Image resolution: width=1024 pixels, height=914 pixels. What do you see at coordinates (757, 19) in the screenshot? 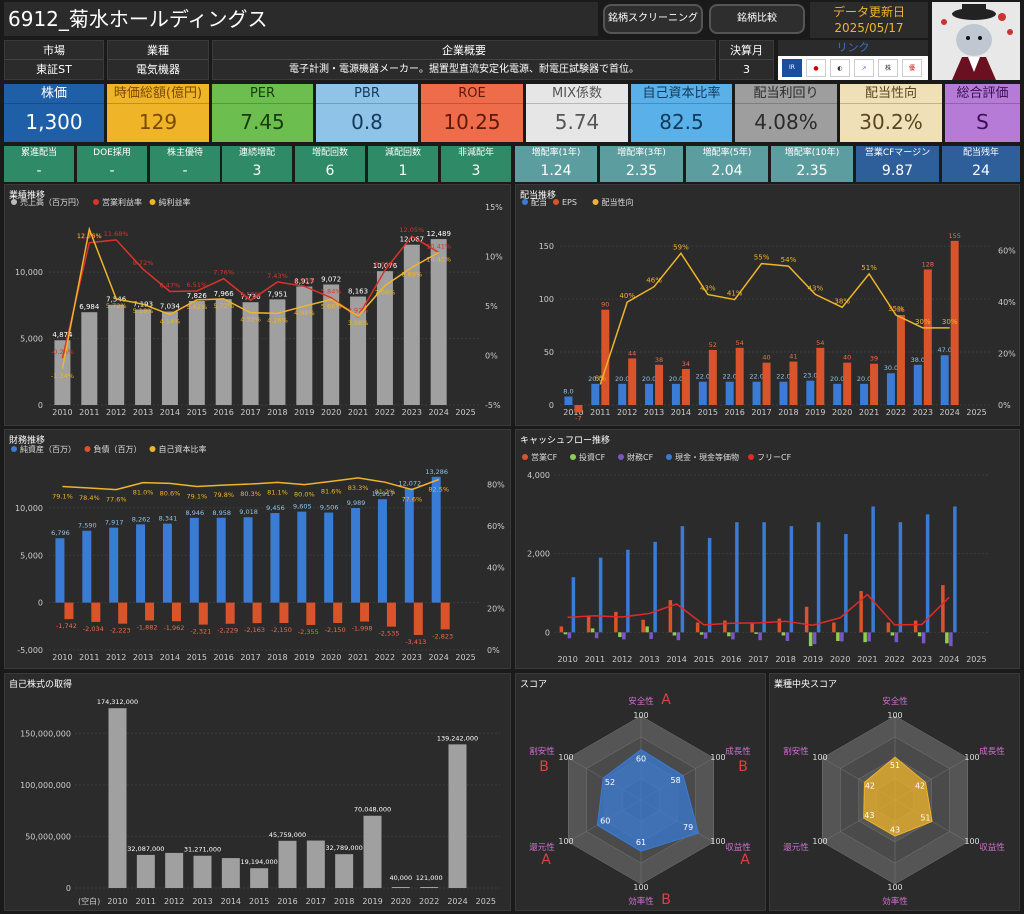
I see `stock-compare-button: 銘柄比較` at bounding box center [757, 19].